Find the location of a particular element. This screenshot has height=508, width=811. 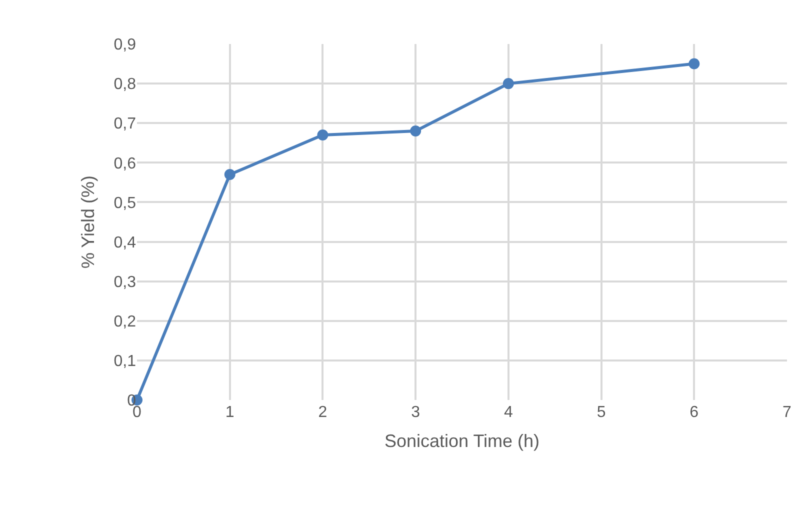

y-axis-title: % Yield (%) is located at coordinates (88, 222).